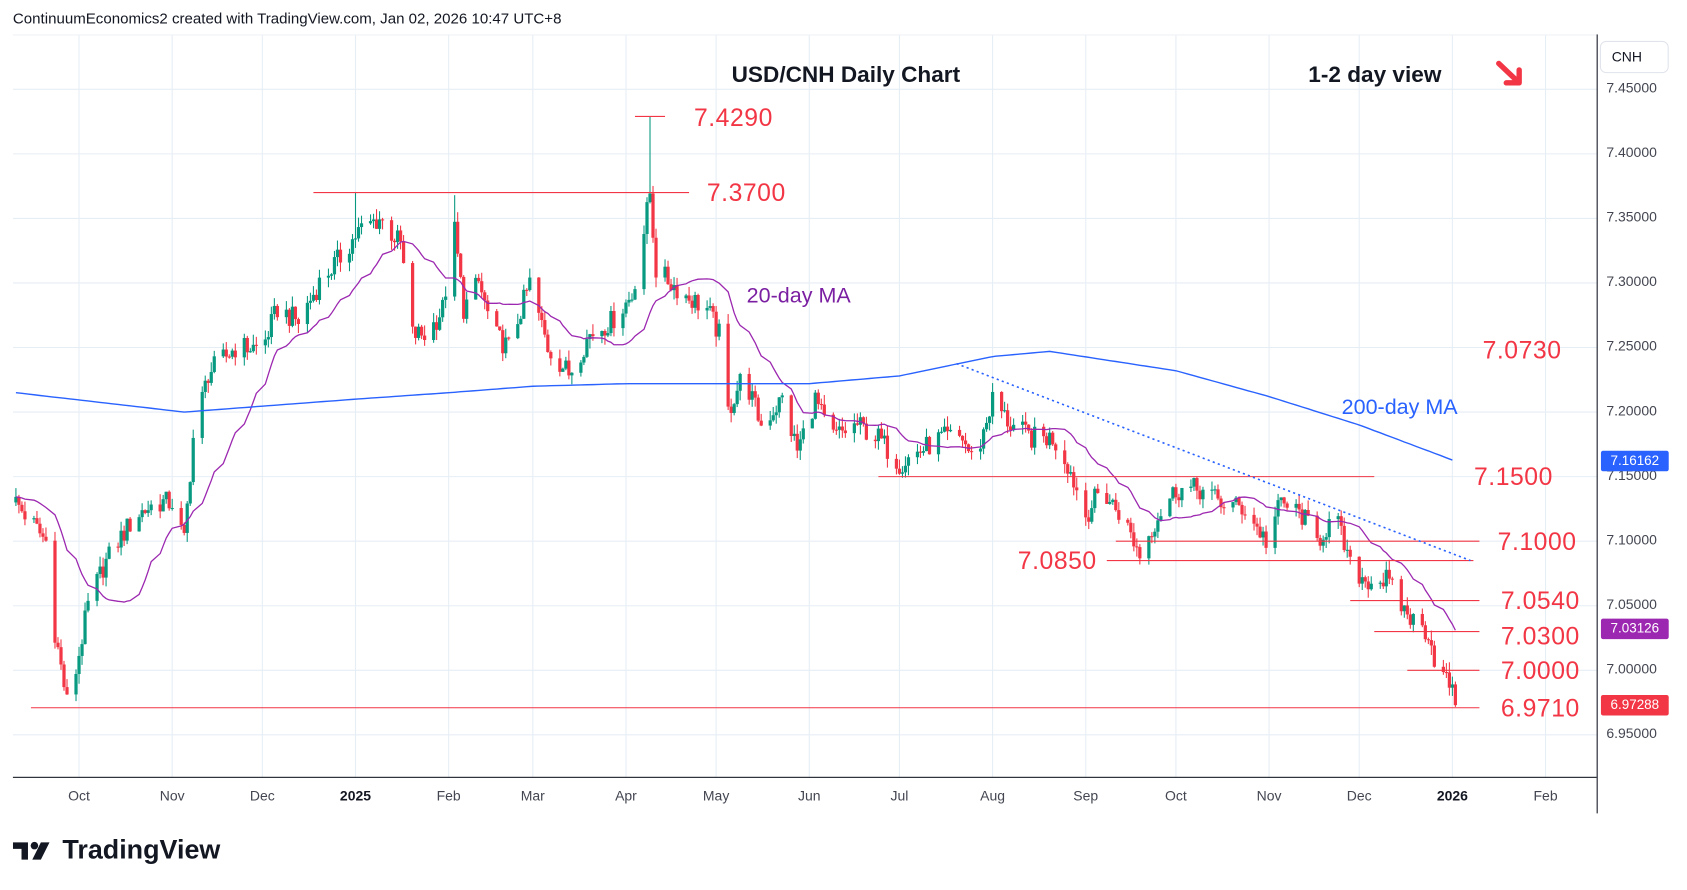  What do you see at coordinates (1631, 87) in the screenshot?
I see `price-tick-label: 7.45000` at bounding box center [1631, 87].